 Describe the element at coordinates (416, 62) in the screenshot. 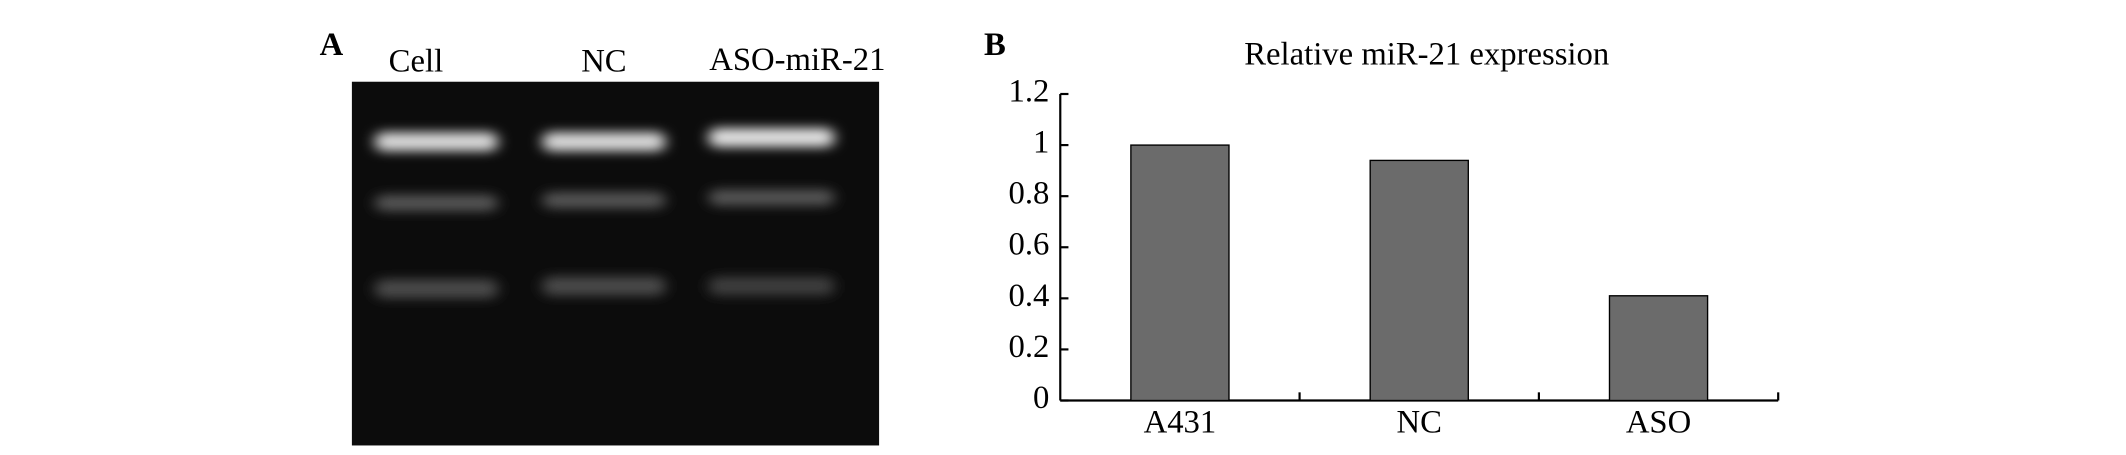

I see `lane-label: Cell` at that location.